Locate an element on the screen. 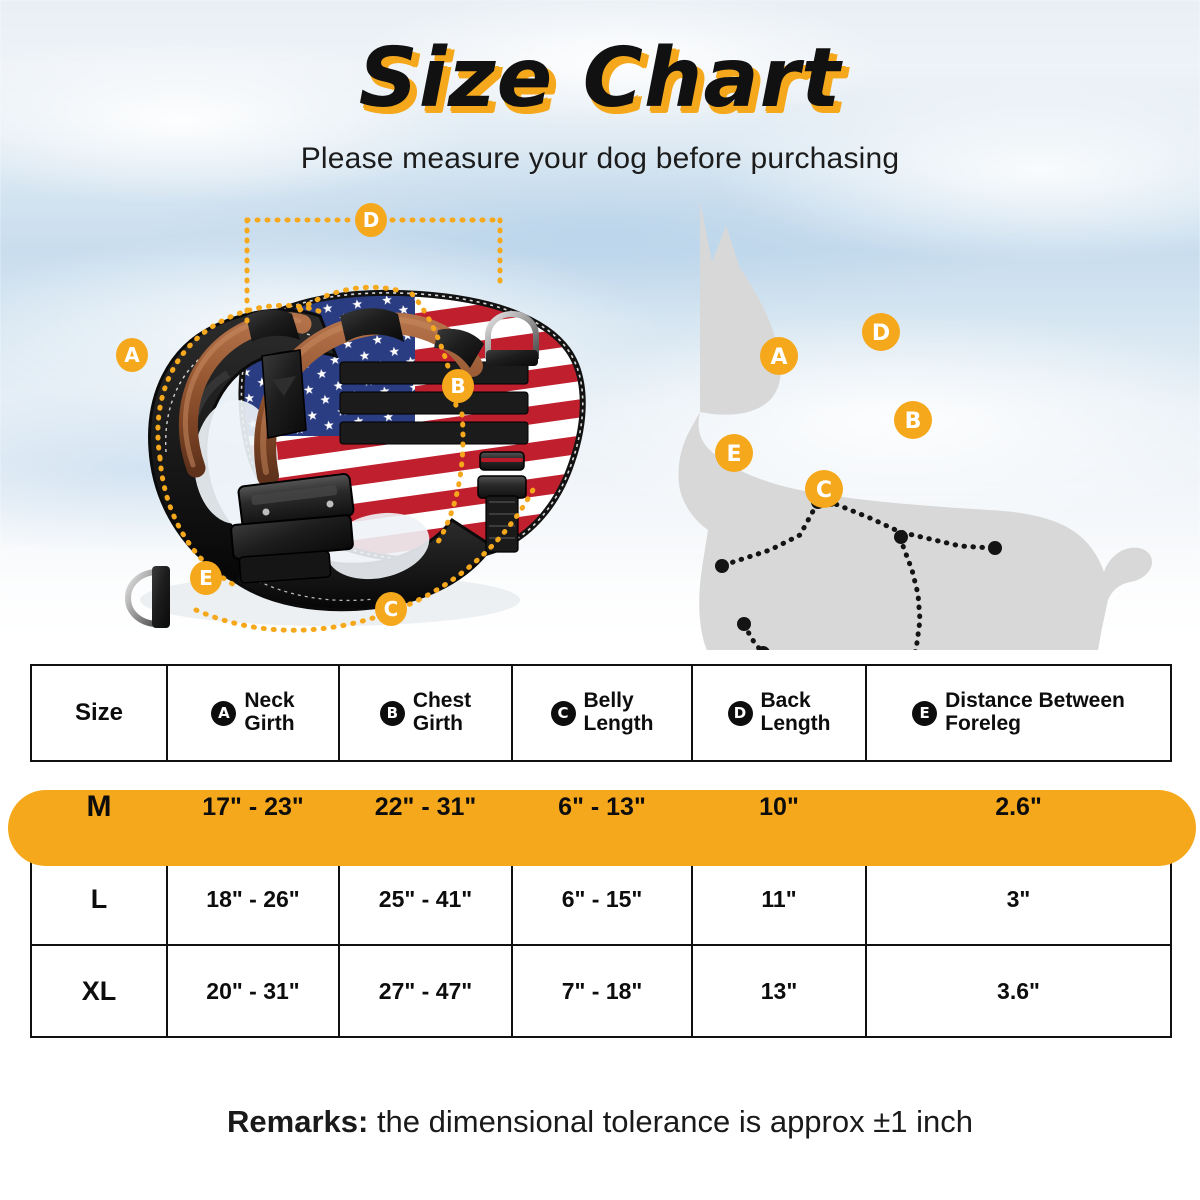  table-row: M 17" - 23" 22" - 31" 6" - 13" 10" 2.6" is located at coordinates (602, 813).